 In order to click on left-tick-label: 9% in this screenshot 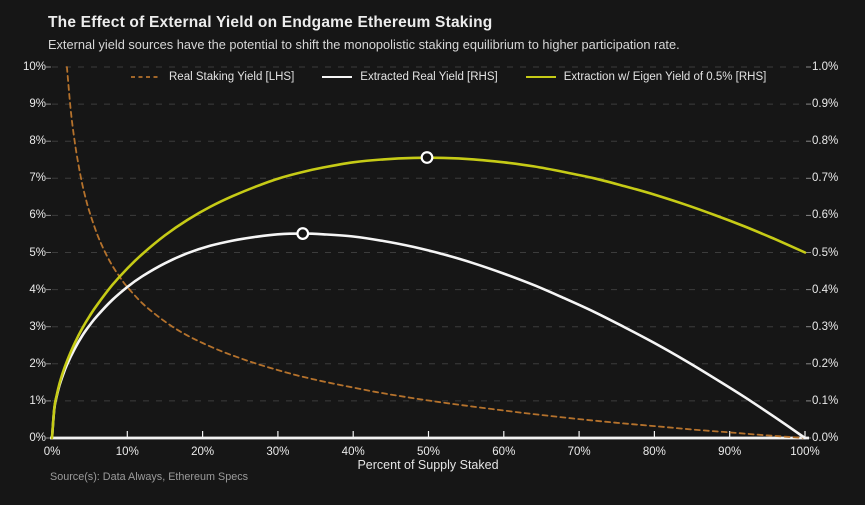, I will do `click(37, 104)`.